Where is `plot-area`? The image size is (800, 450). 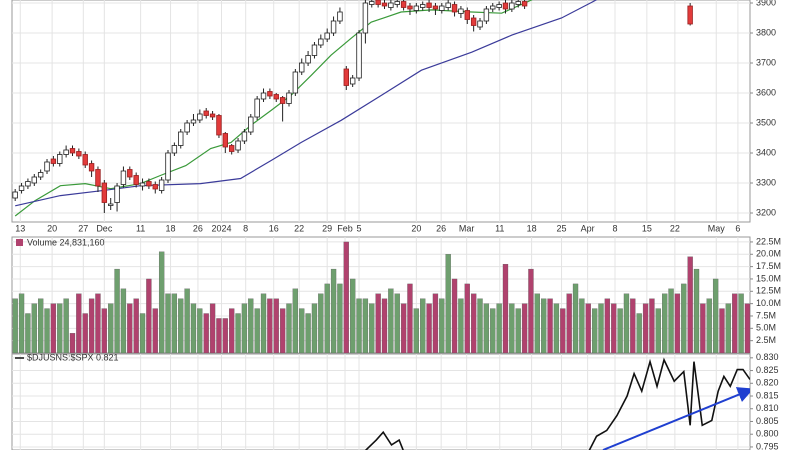
plot-area is located at coordinates (557, 403).